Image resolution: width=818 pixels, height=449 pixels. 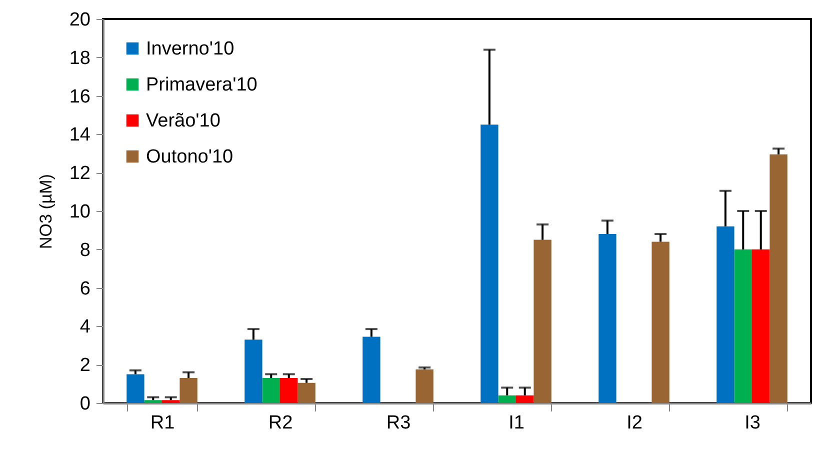 I want to click on legend-label: Verão'10, so click(x=183, y=121).